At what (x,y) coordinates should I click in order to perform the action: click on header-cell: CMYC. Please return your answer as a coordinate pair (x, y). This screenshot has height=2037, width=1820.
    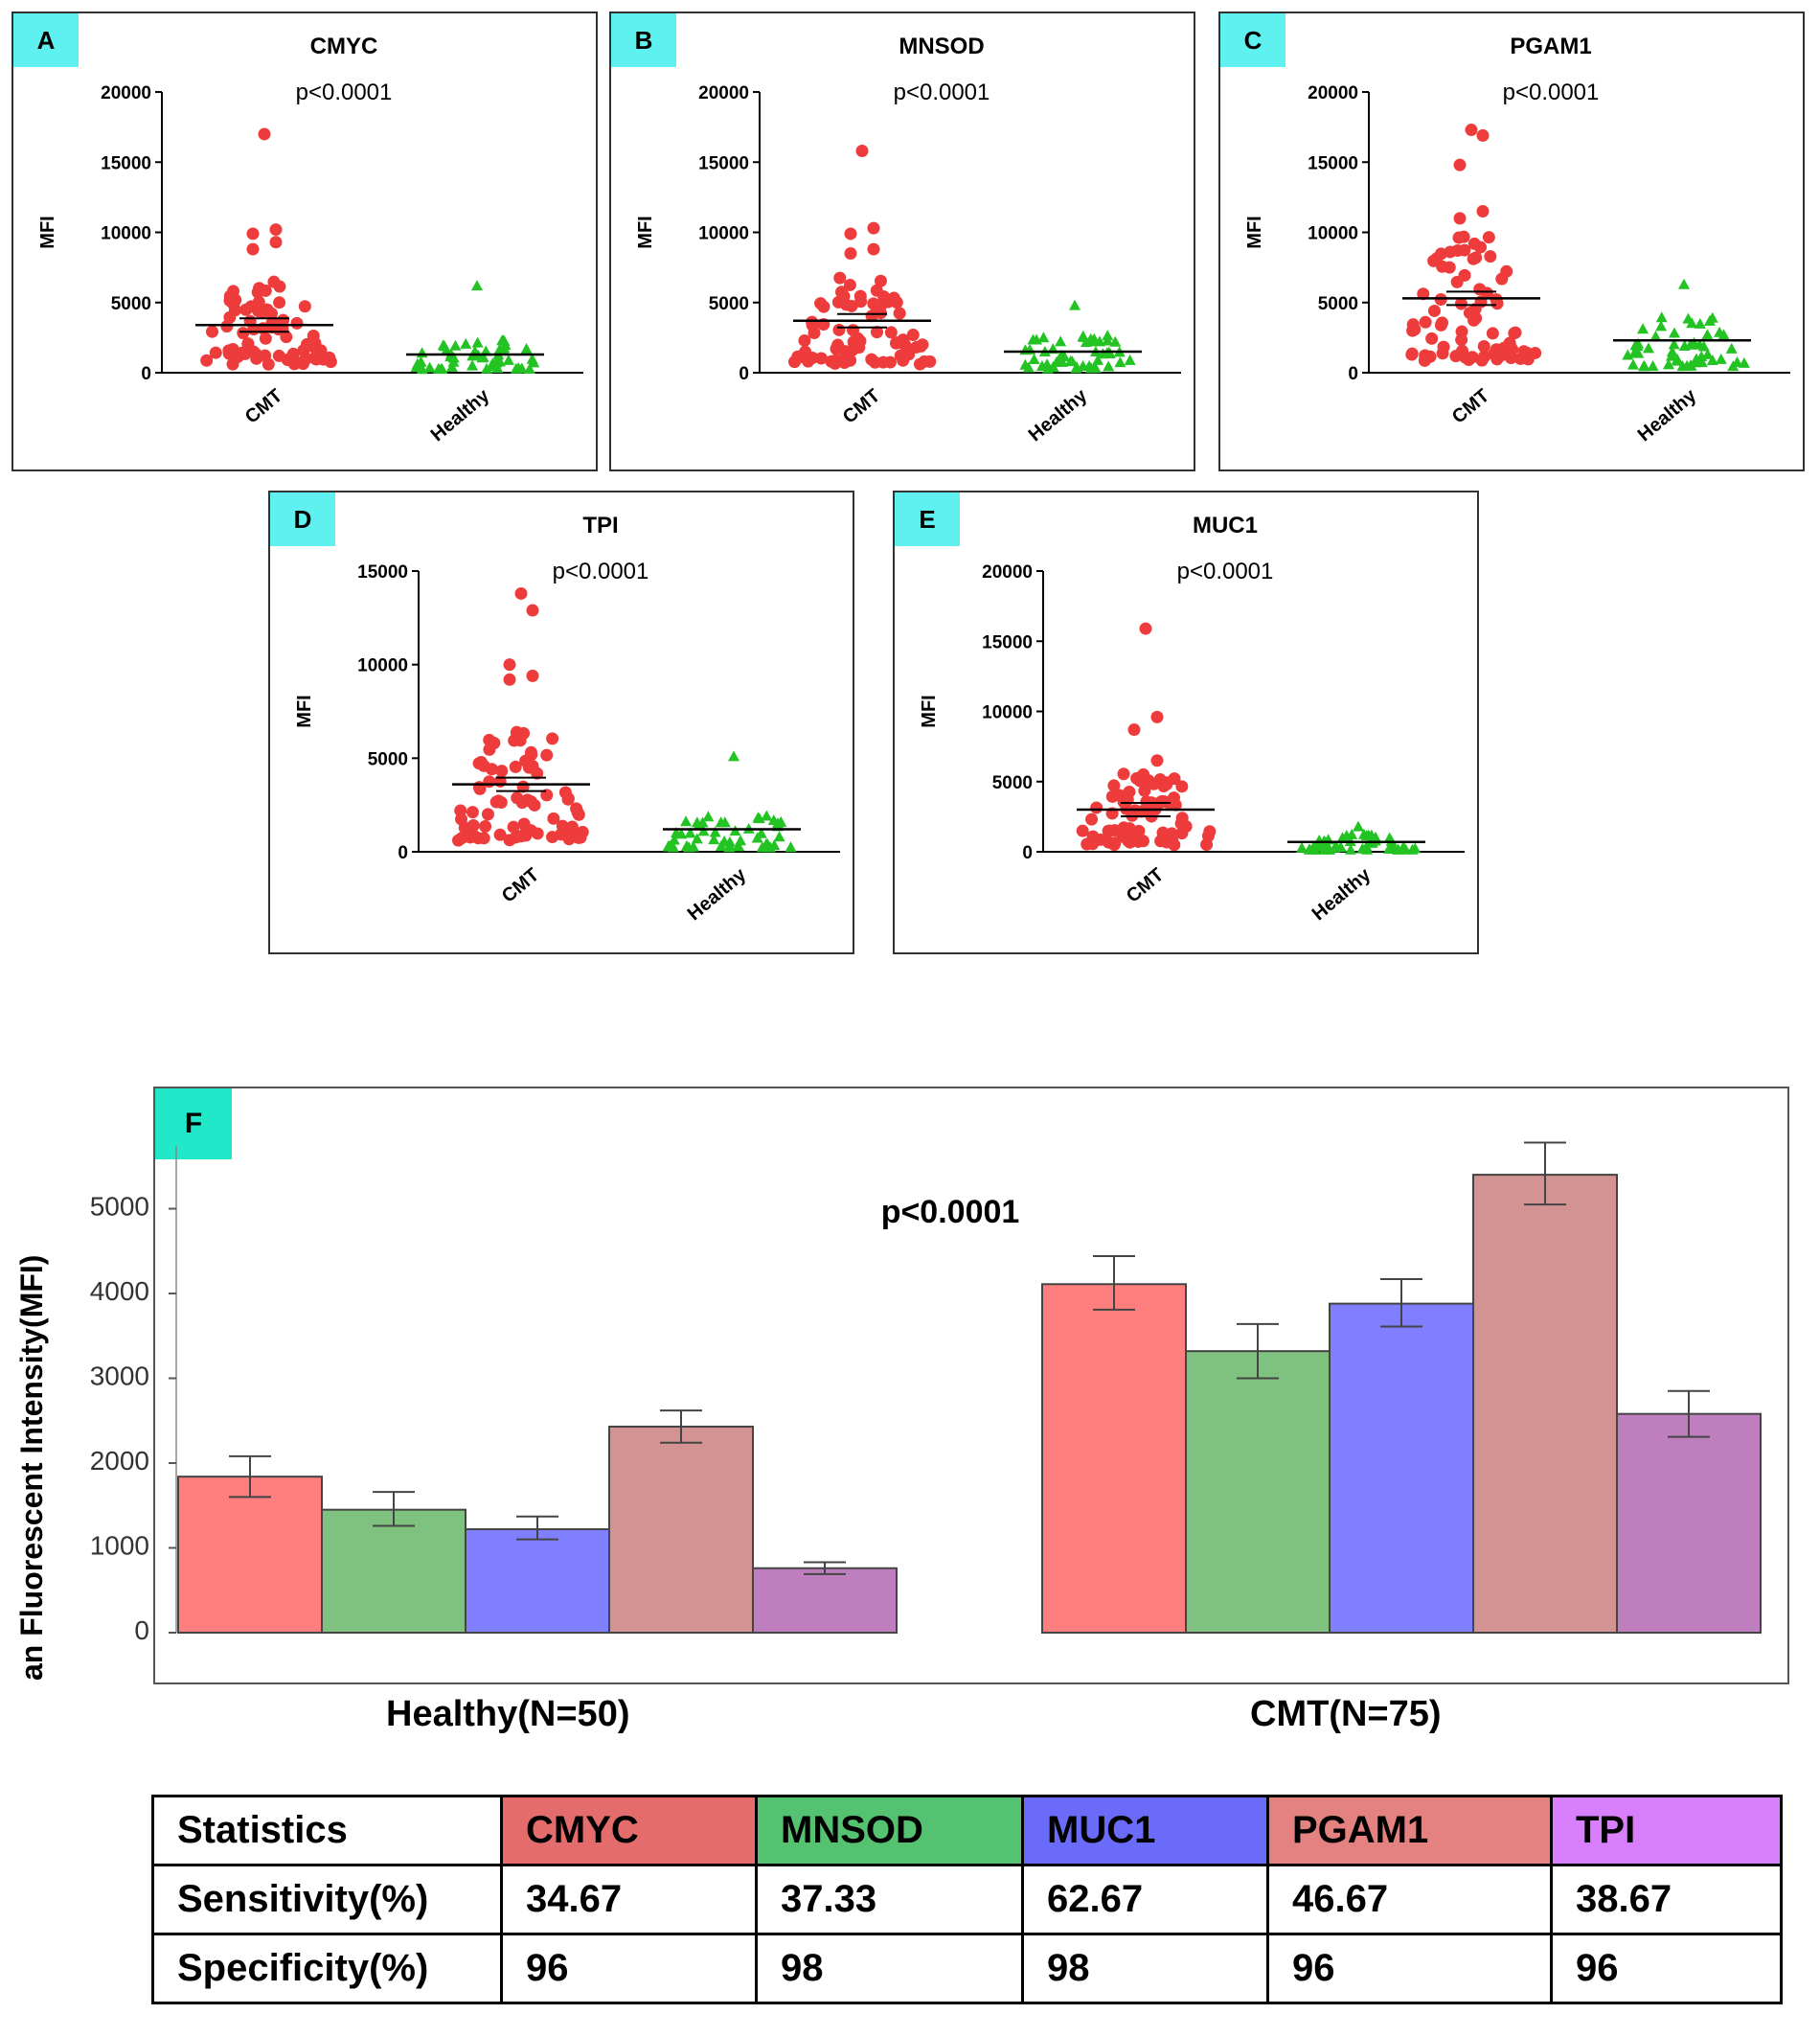
    Looking at the image, I should click on (629, 1831).